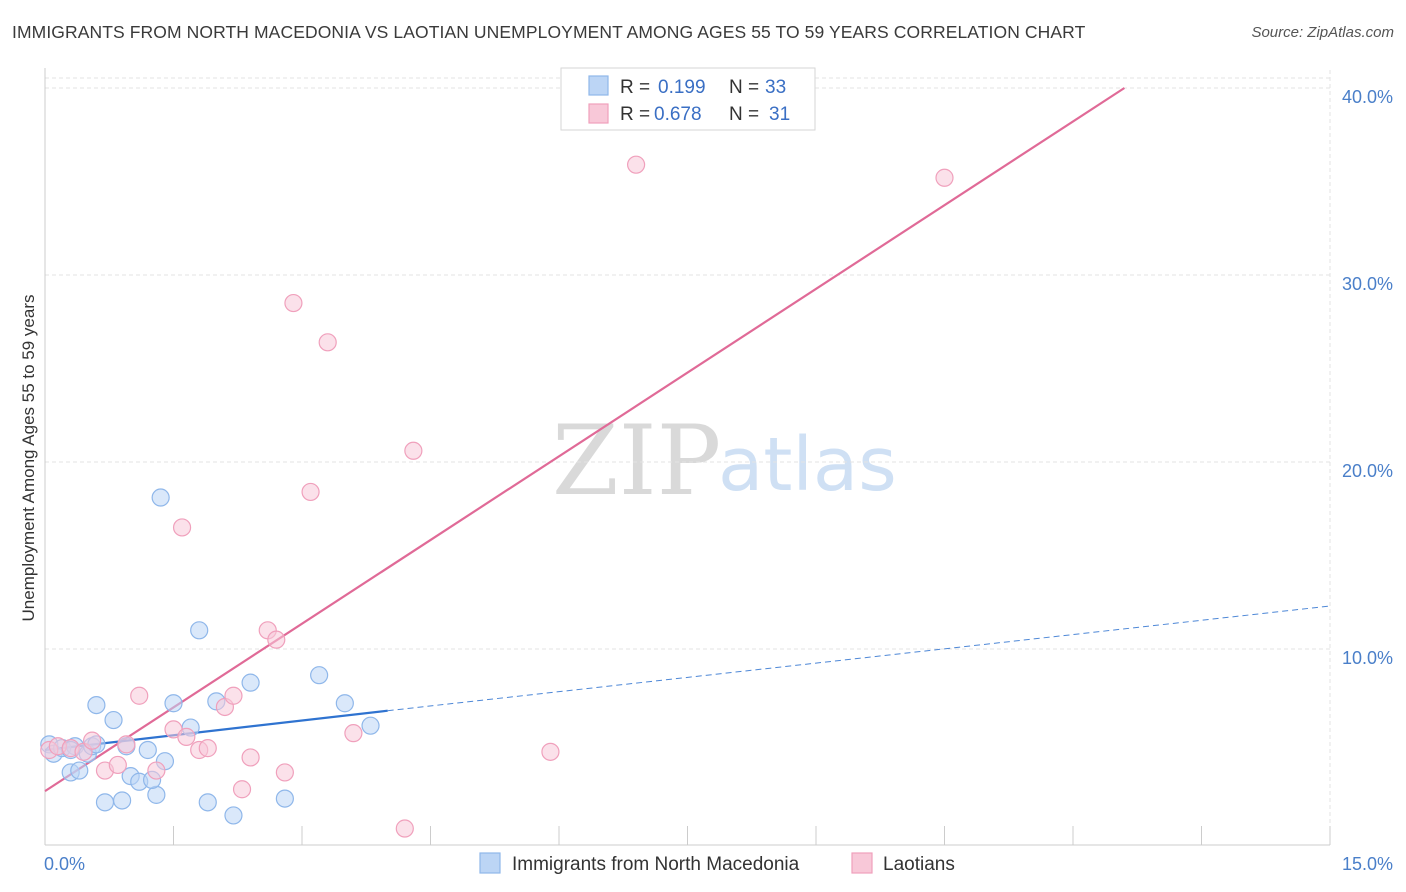  I want to click on source-label: Source: ZipAtlas.com, so click(1322, 32).